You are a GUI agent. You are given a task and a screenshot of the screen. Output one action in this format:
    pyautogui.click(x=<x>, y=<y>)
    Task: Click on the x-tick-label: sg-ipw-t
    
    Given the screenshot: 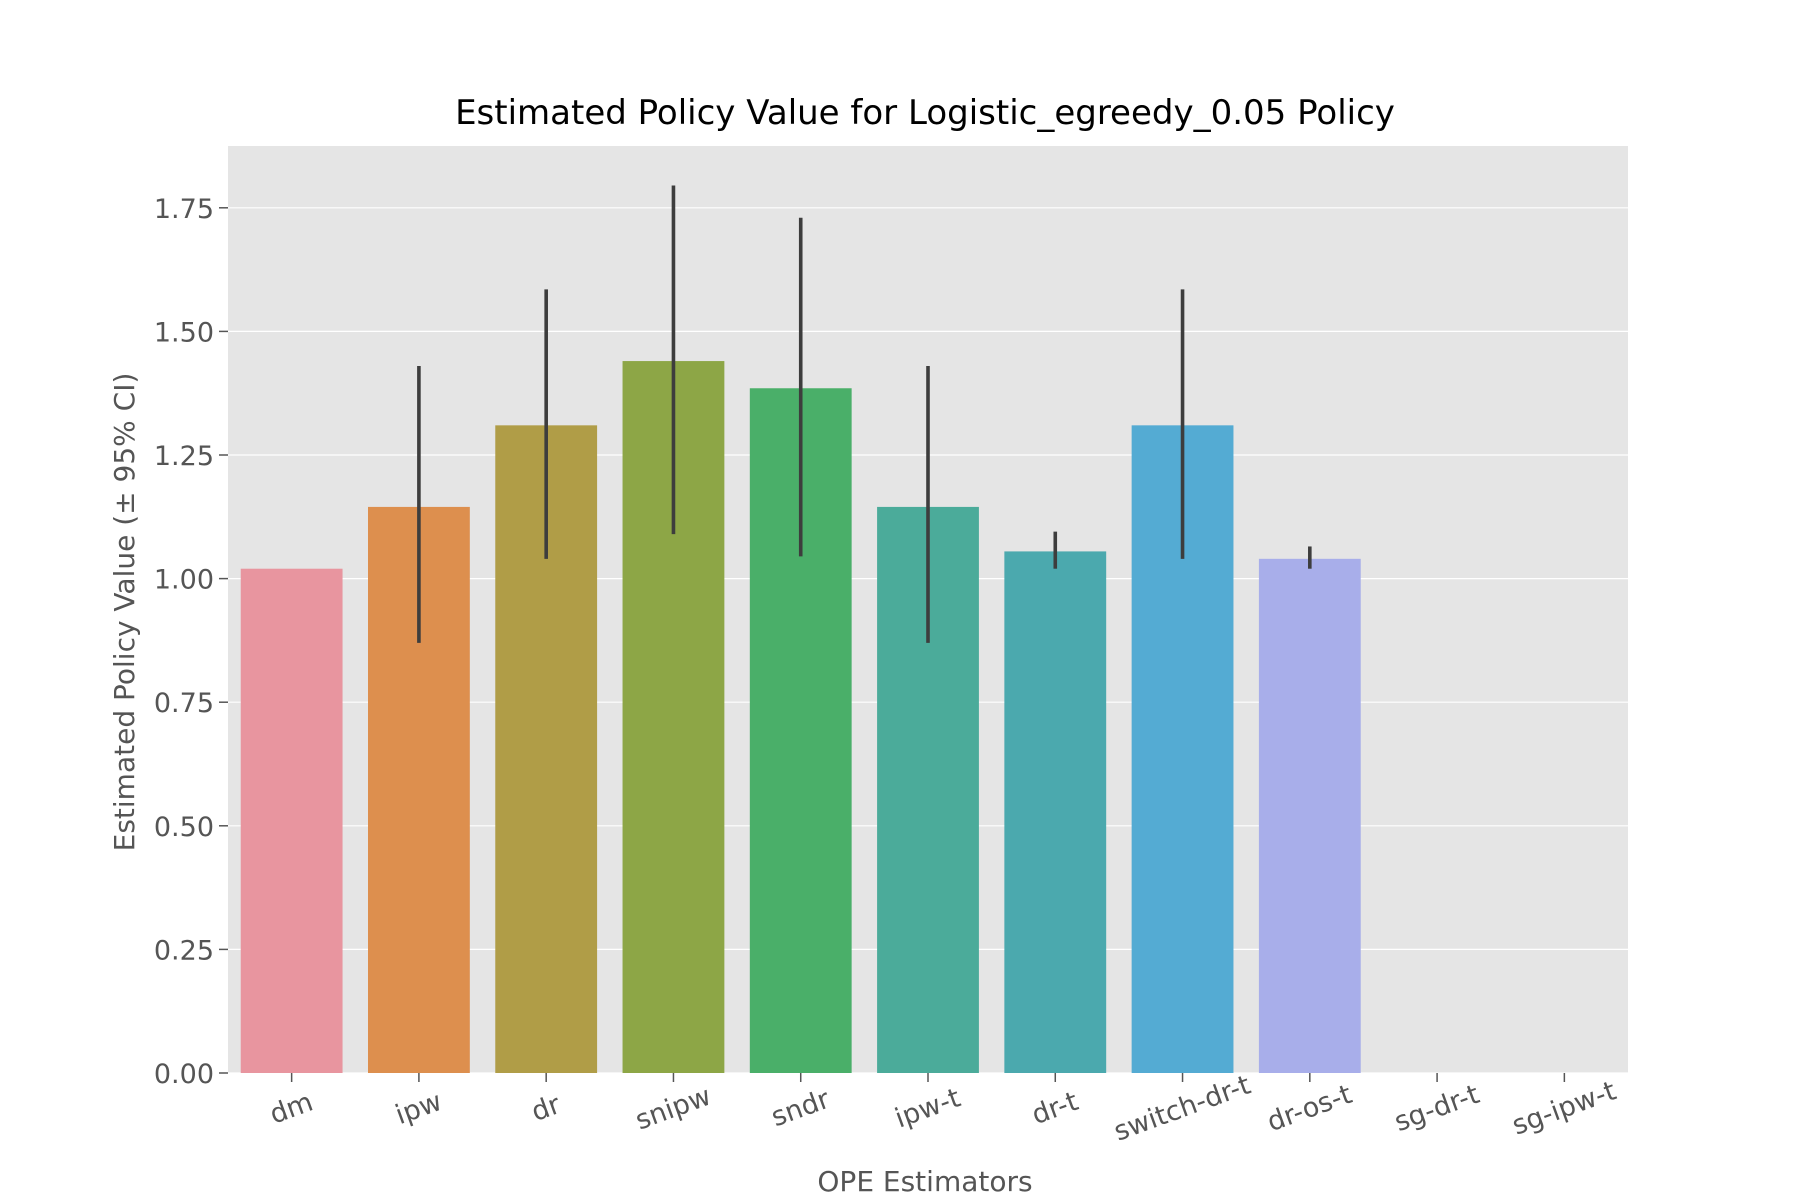 What is the action you would take?
    pyautogui.click(x=1564, y=1108)
    